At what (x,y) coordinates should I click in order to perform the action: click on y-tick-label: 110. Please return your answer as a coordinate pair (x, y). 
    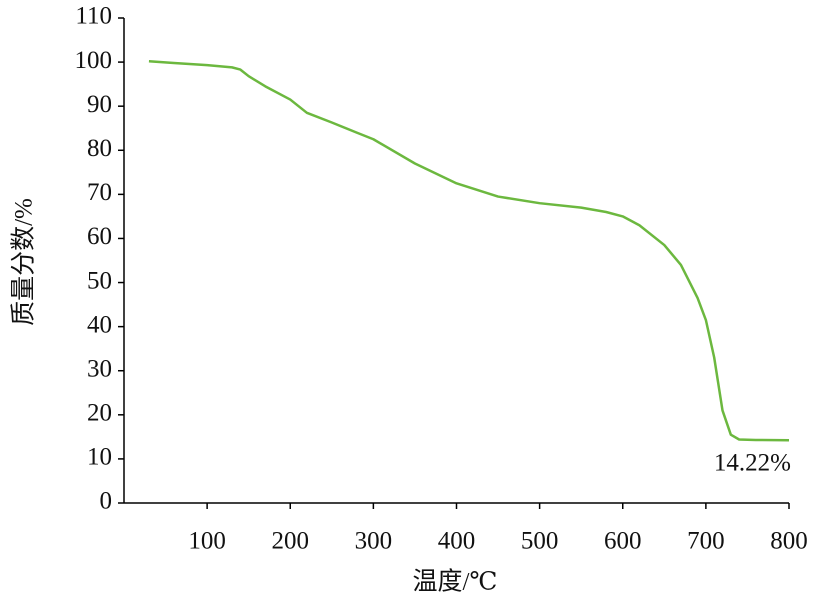
    Looking at the image, I should click on (93, 16).